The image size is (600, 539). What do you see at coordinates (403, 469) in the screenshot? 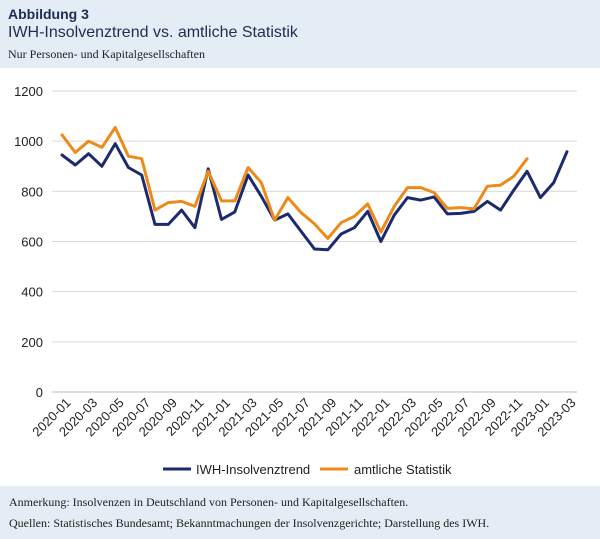
I see `legend-label: amtliche Statistik` at bounding box center [403, 469].